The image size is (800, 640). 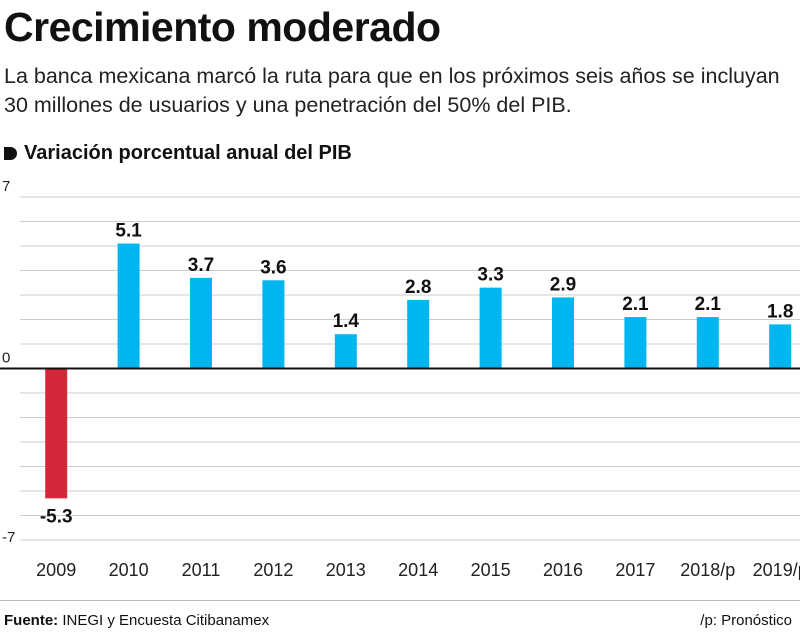 What do you see at coordinates (707, 570) in the screenshot?
I see `x-tick-label: 2018/p` at bounding box center [707, 570].